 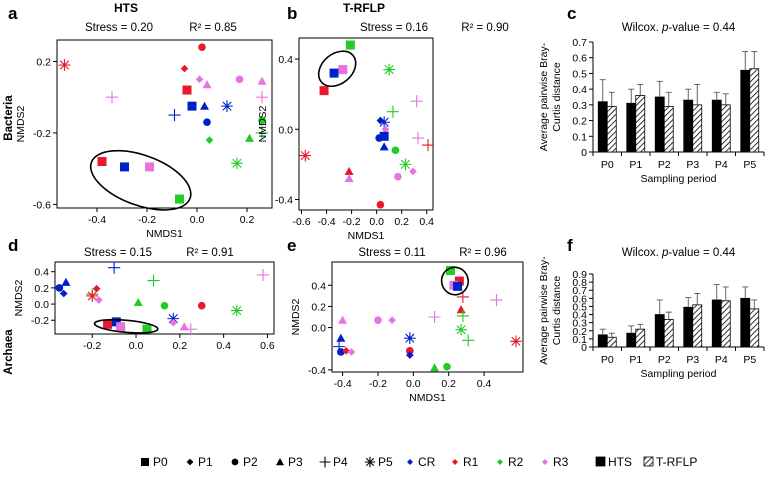 I want to click on legend: P0 P1 P2 P3 P4 P5 CR R1 R2 R3 HTS T-RFLP, so click(x=419, y=462).